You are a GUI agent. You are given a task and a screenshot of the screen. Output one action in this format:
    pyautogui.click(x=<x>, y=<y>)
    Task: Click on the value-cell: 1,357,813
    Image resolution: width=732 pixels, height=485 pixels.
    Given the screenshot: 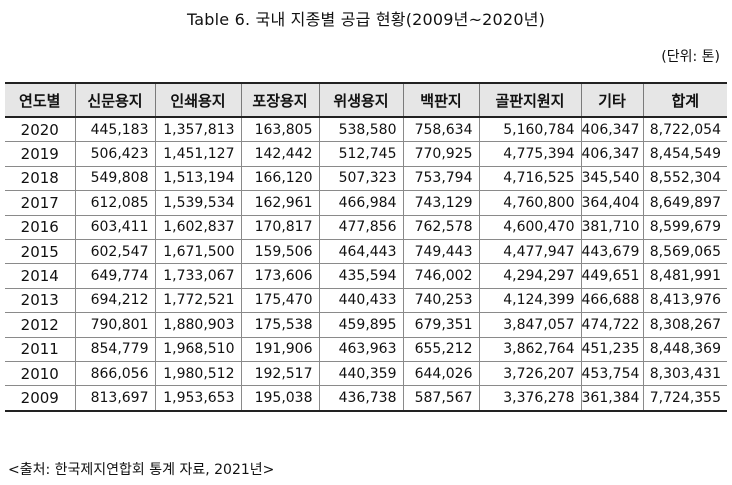 What is the action you would take?
    pyautogui.click(x=197, y=129)
    